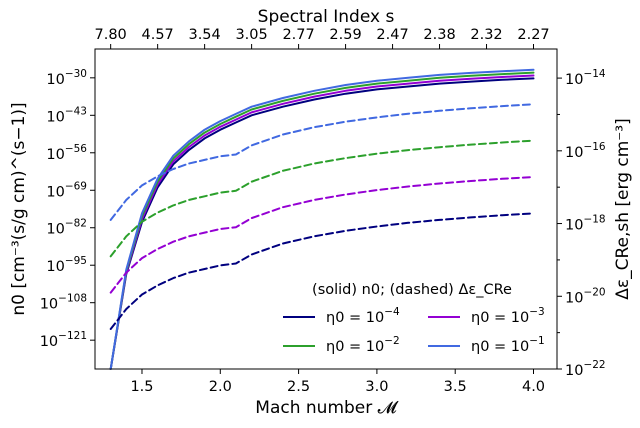  I want to click on x-tick-label: 2.5, so click(298, 387).